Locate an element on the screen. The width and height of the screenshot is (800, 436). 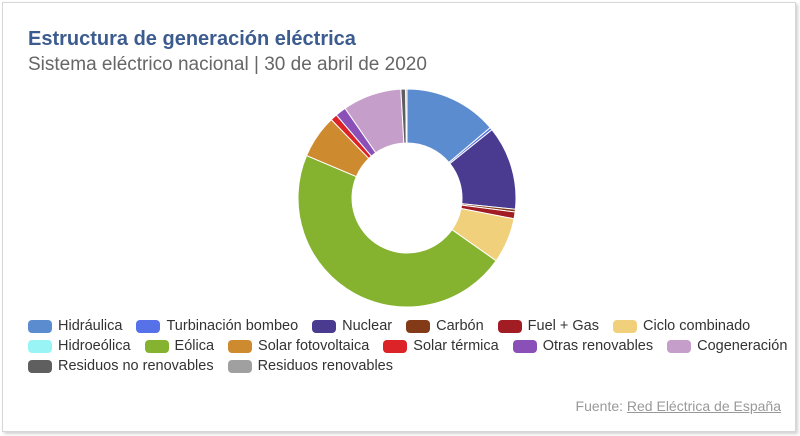
legend-label: Ciclo combinado is located at coordinates (697, 326).